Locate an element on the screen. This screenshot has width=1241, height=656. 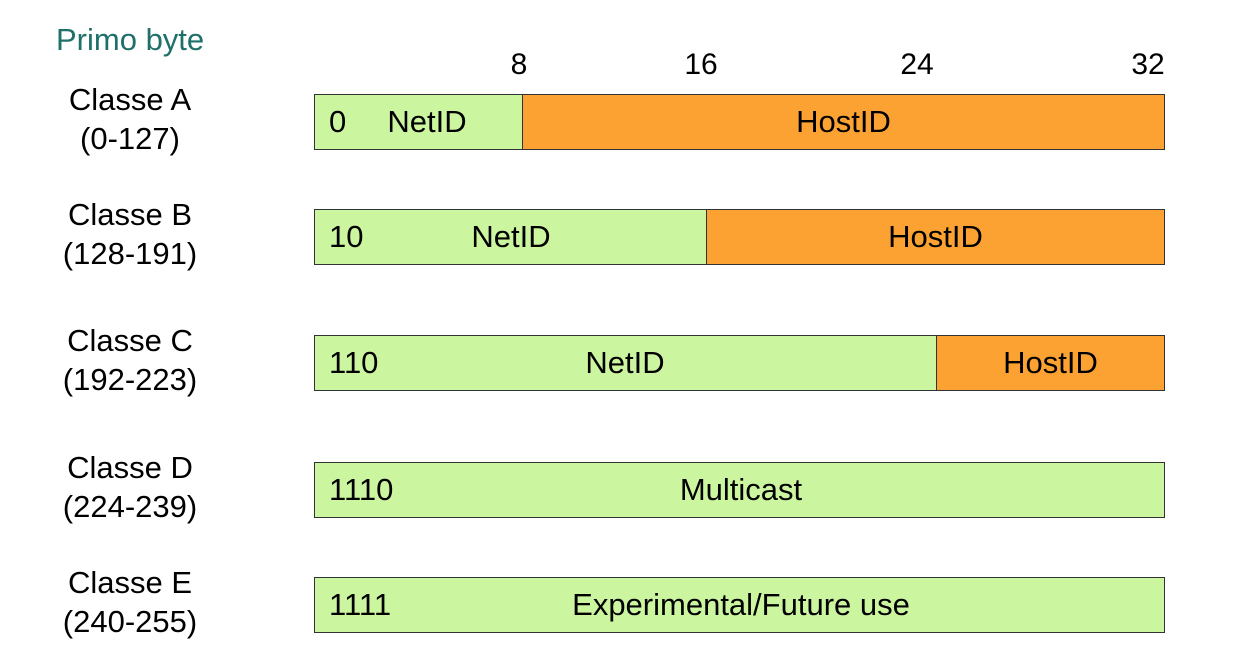
class-d-bar: 1110 Multicast is located at coordinates (739, 490).